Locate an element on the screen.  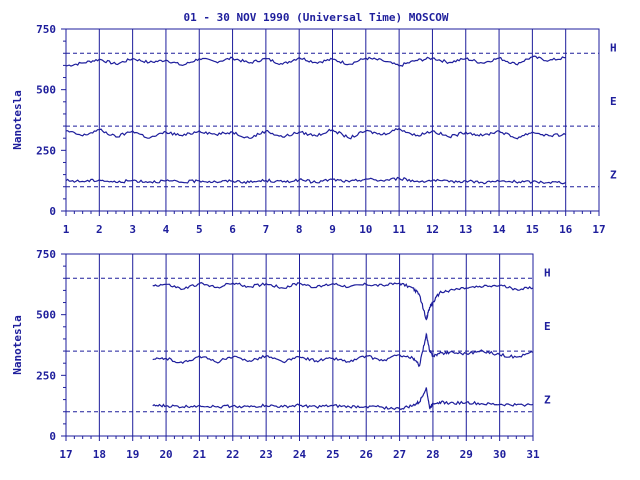
x-tick-label: 18 is located at coordinates (99, 454).